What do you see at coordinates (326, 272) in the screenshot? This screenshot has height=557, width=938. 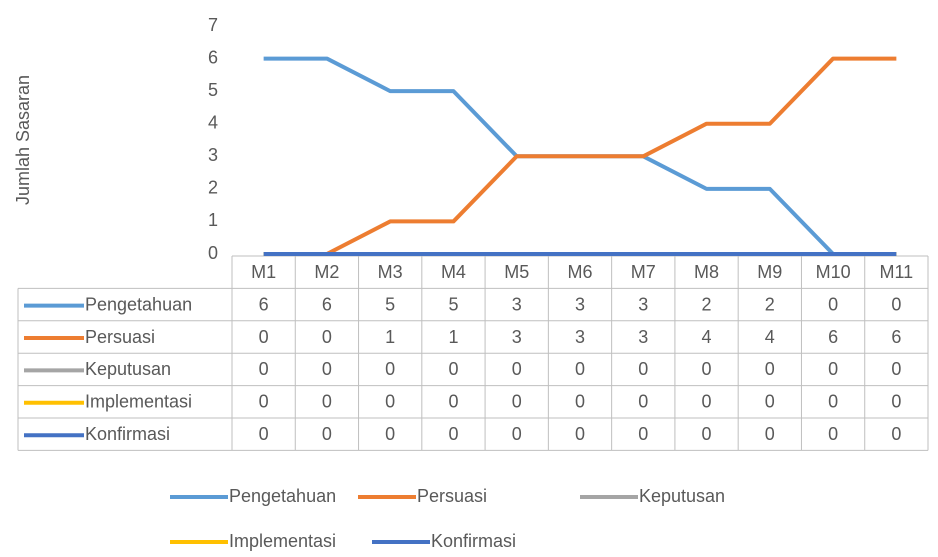 I see `x-tick-label: M2` at bounding box center [326, 272].